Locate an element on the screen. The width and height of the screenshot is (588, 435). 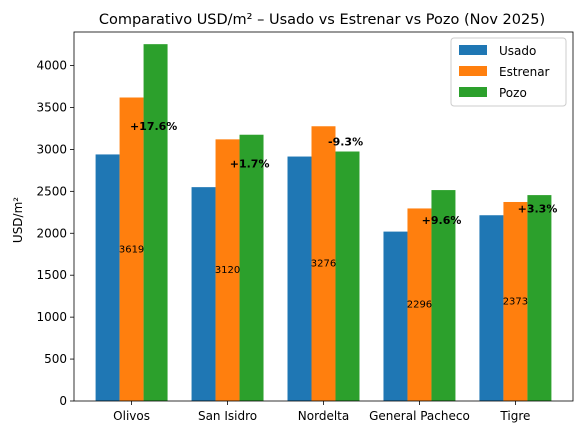
y-tick-label: 4000 is located at coordinates (51, 66).